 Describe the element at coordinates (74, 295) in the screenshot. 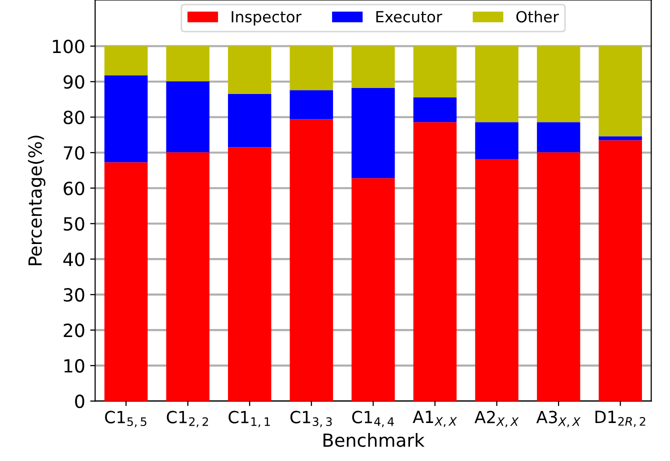

I see `y-tick-label: 30` at that location.